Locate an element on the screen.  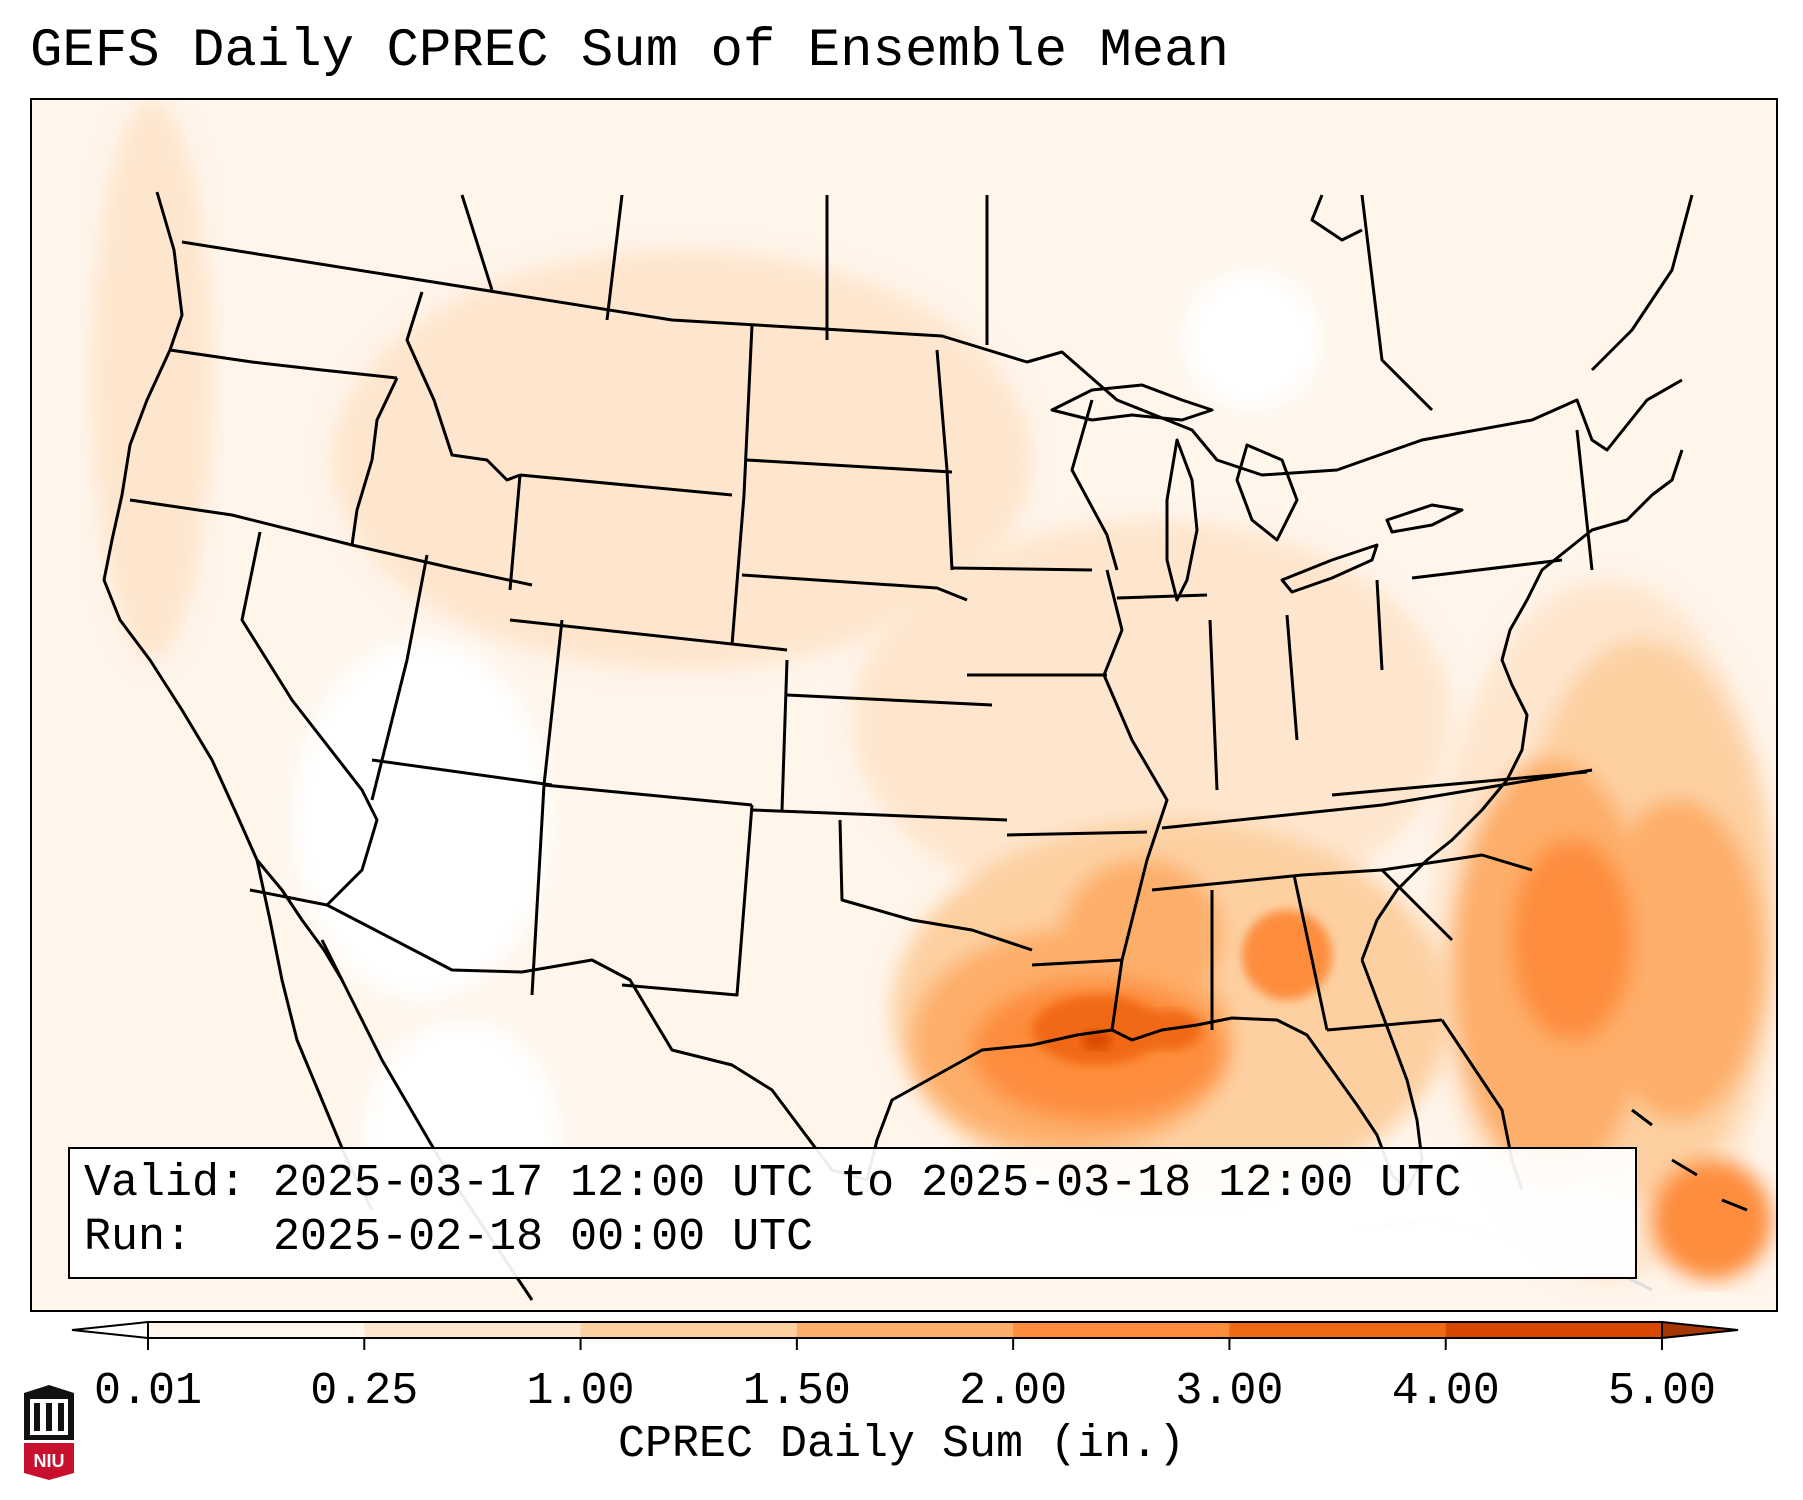
il-in-border is located at coordinates (1213, 705).